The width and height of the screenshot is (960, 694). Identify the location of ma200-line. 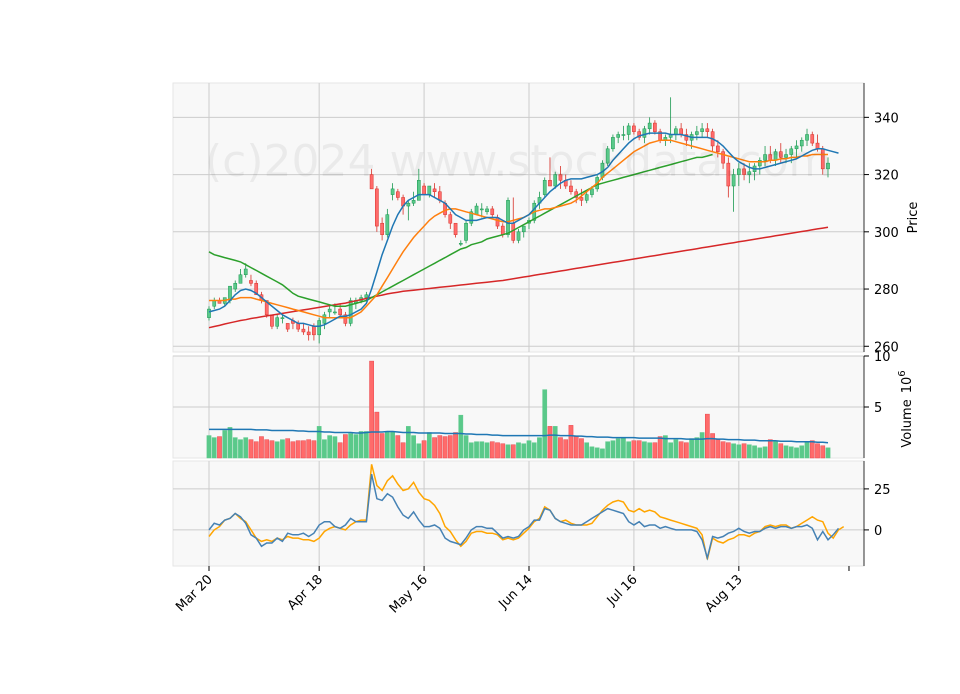
(518, 277).